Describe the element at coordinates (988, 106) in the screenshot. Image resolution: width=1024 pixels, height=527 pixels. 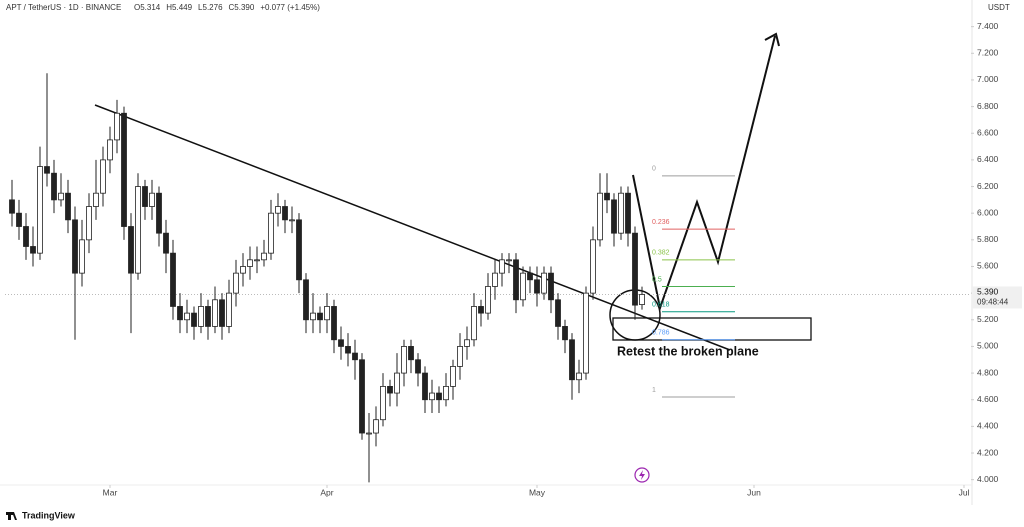
I see `y-tick-label: 6.800` at that location.